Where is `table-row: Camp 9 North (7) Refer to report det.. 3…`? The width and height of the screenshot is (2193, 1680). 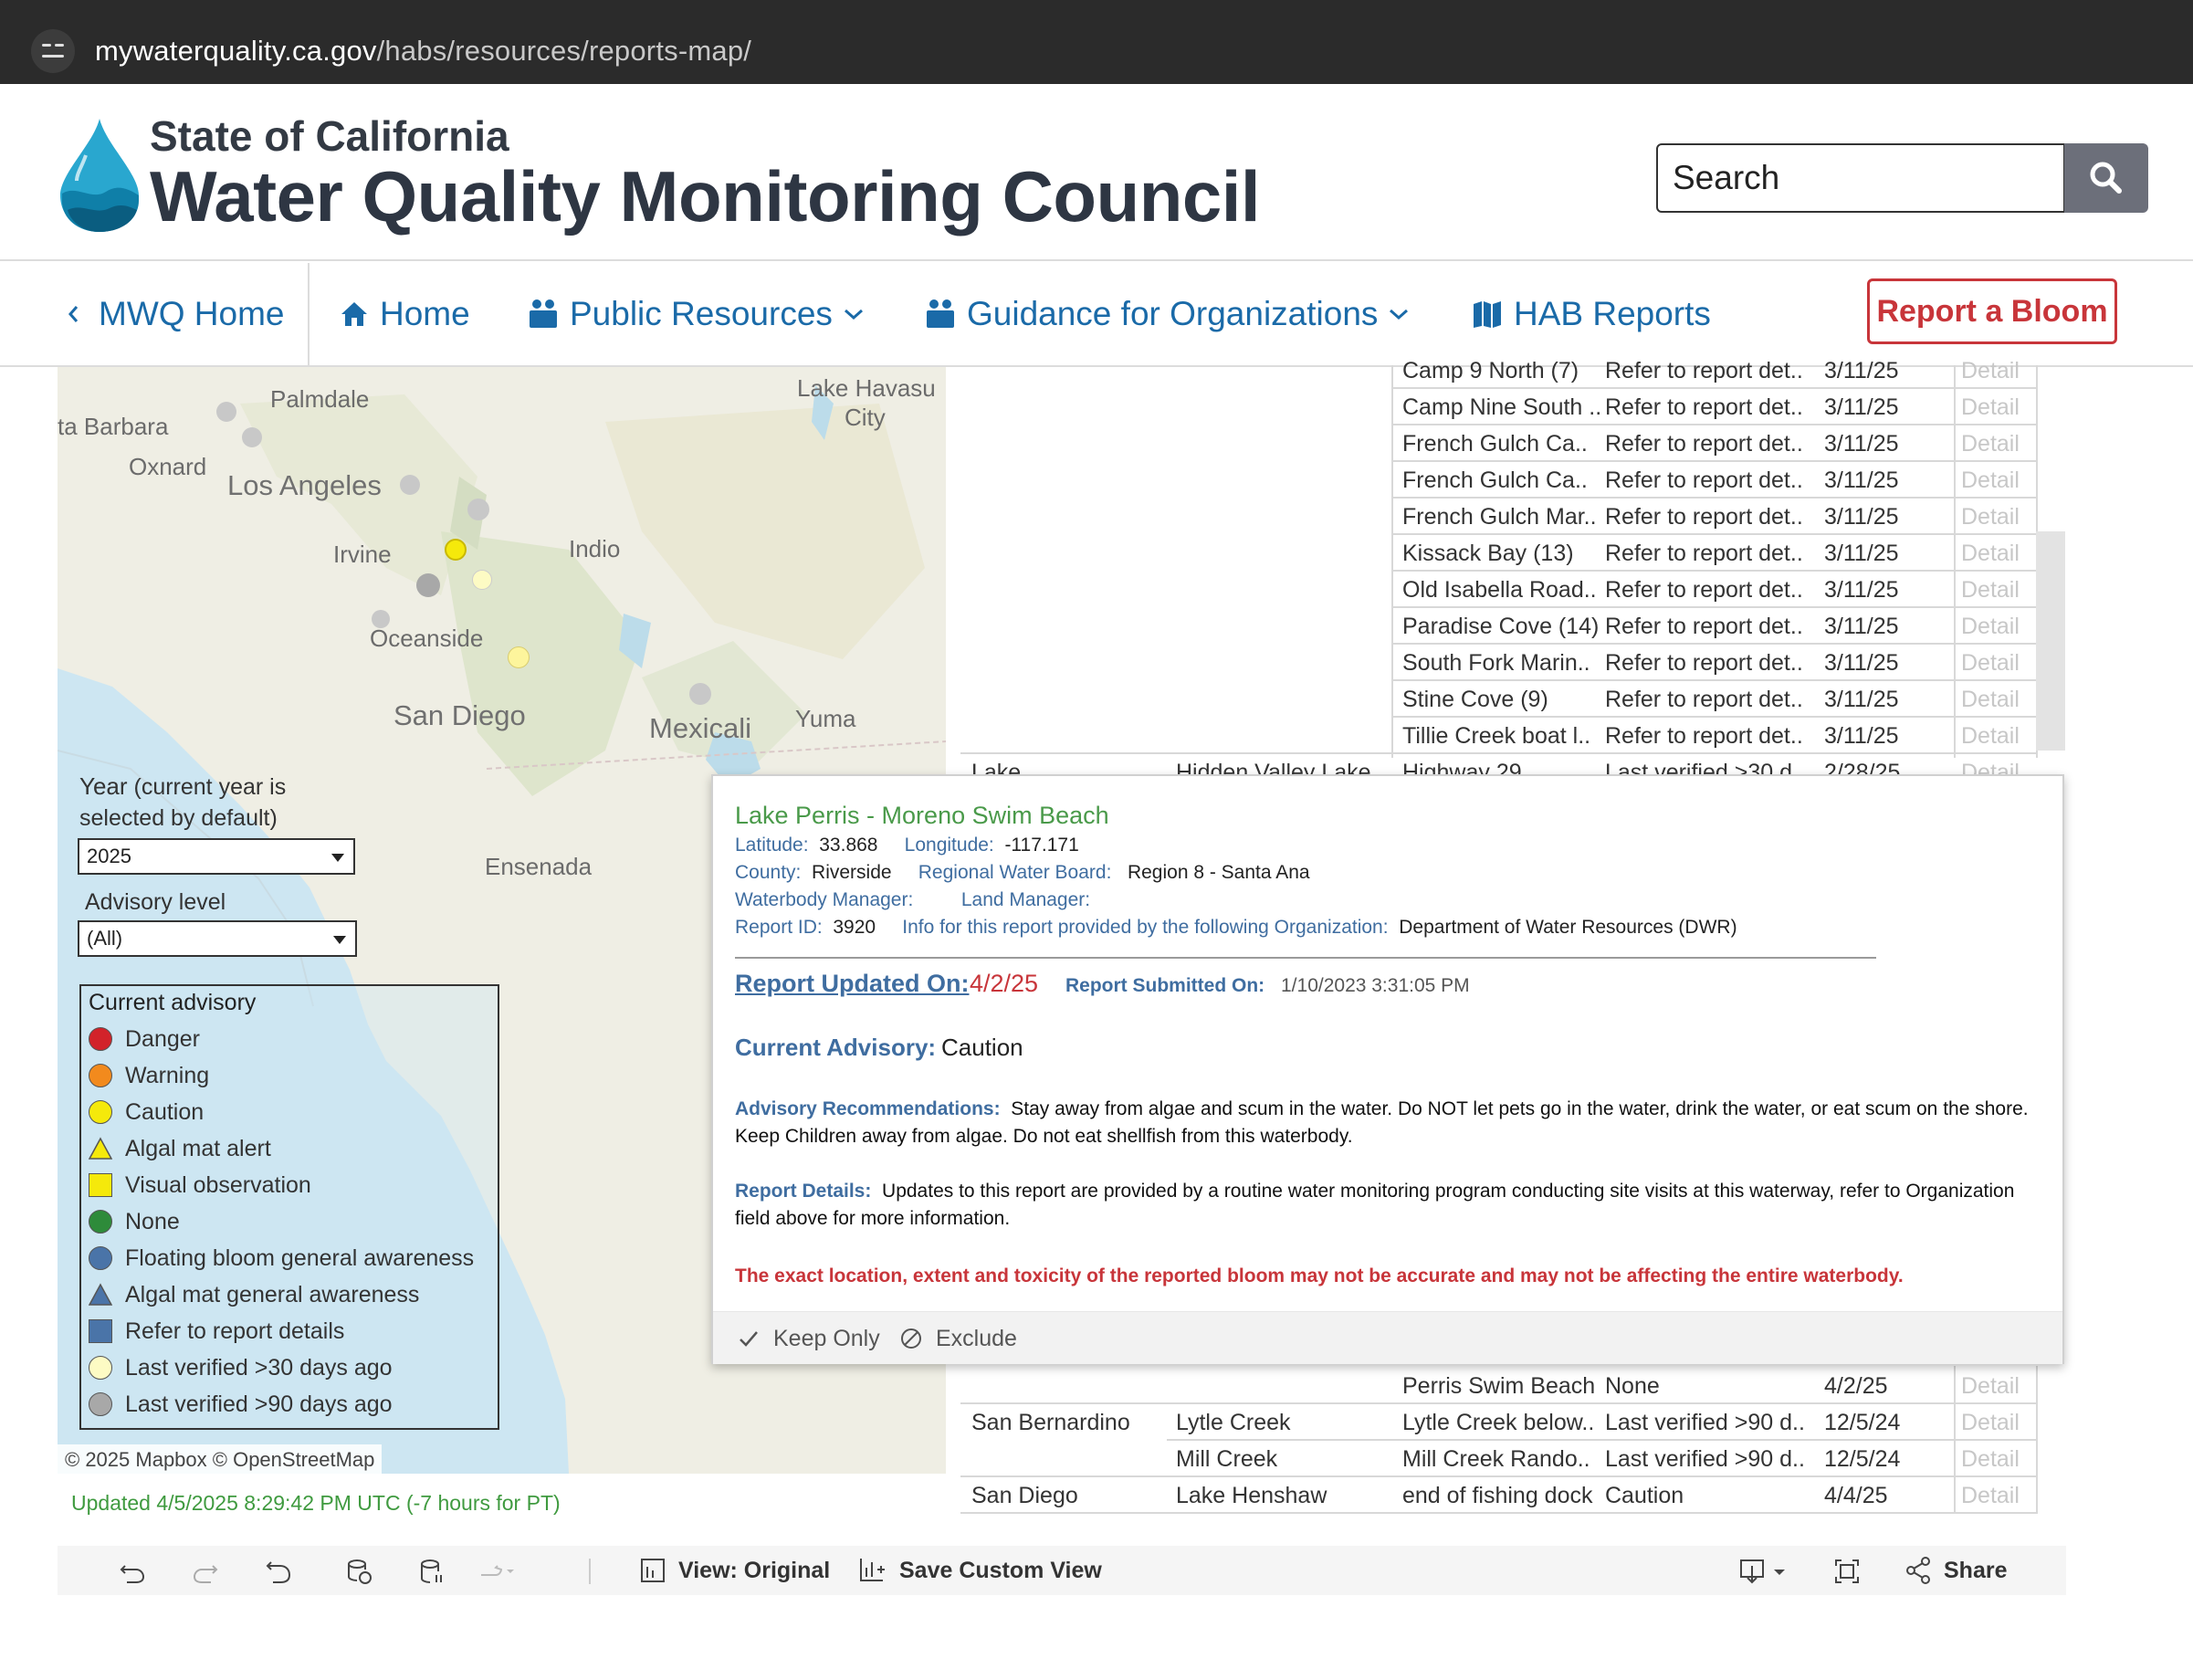 table-row: Camp 9 North (7) Refer to report det.. 3… is located at coordinates (1499, 370).